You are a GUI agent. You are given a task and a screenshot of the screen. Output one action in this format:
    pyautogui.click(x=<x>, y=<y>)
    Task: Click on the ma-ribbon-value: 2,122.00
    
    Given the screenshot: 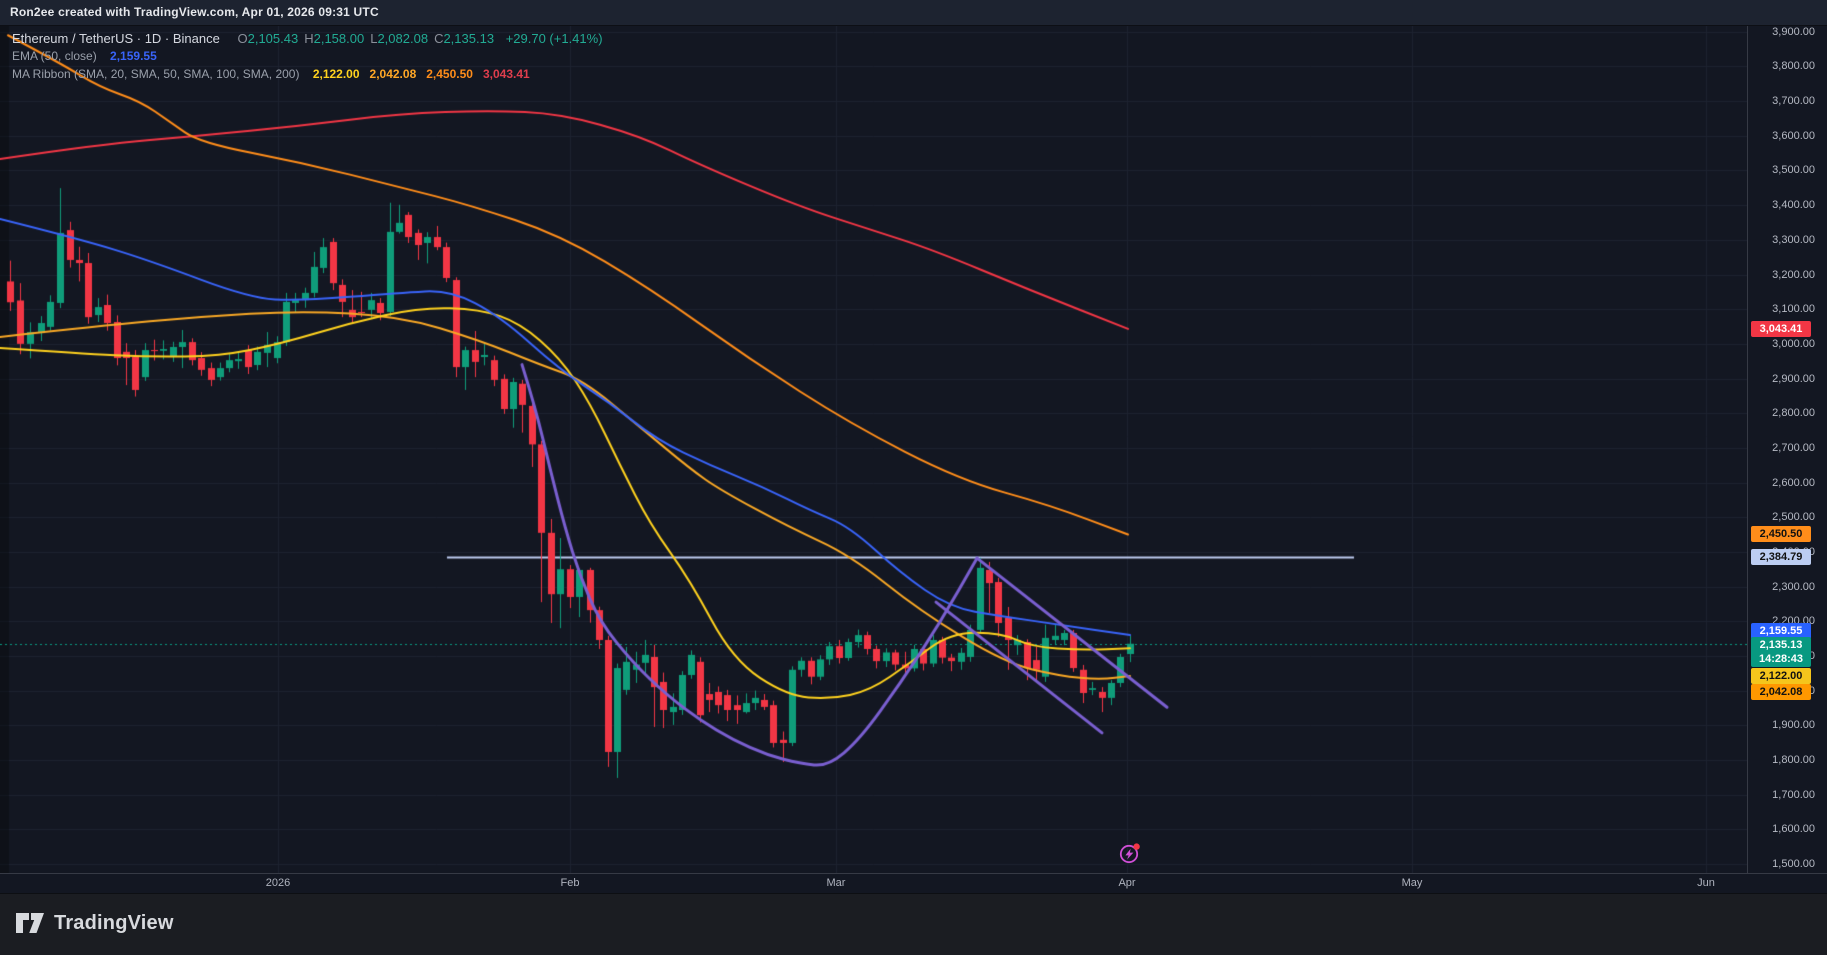 What is the action you would take?
    pyautogui.click(x=336, y=74)
    